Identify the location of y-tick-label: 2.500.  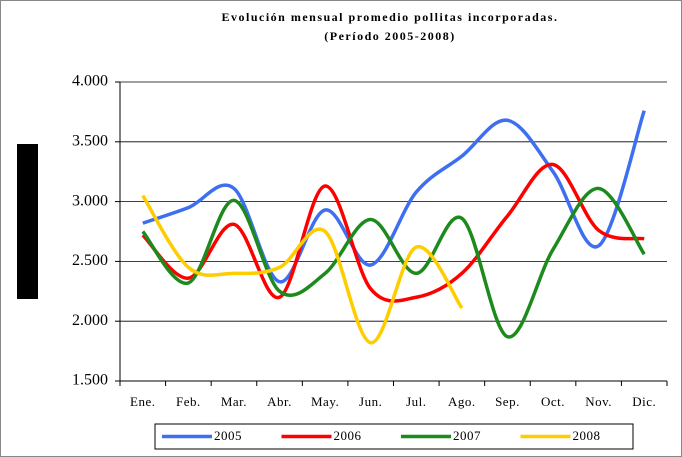
(90, 260).